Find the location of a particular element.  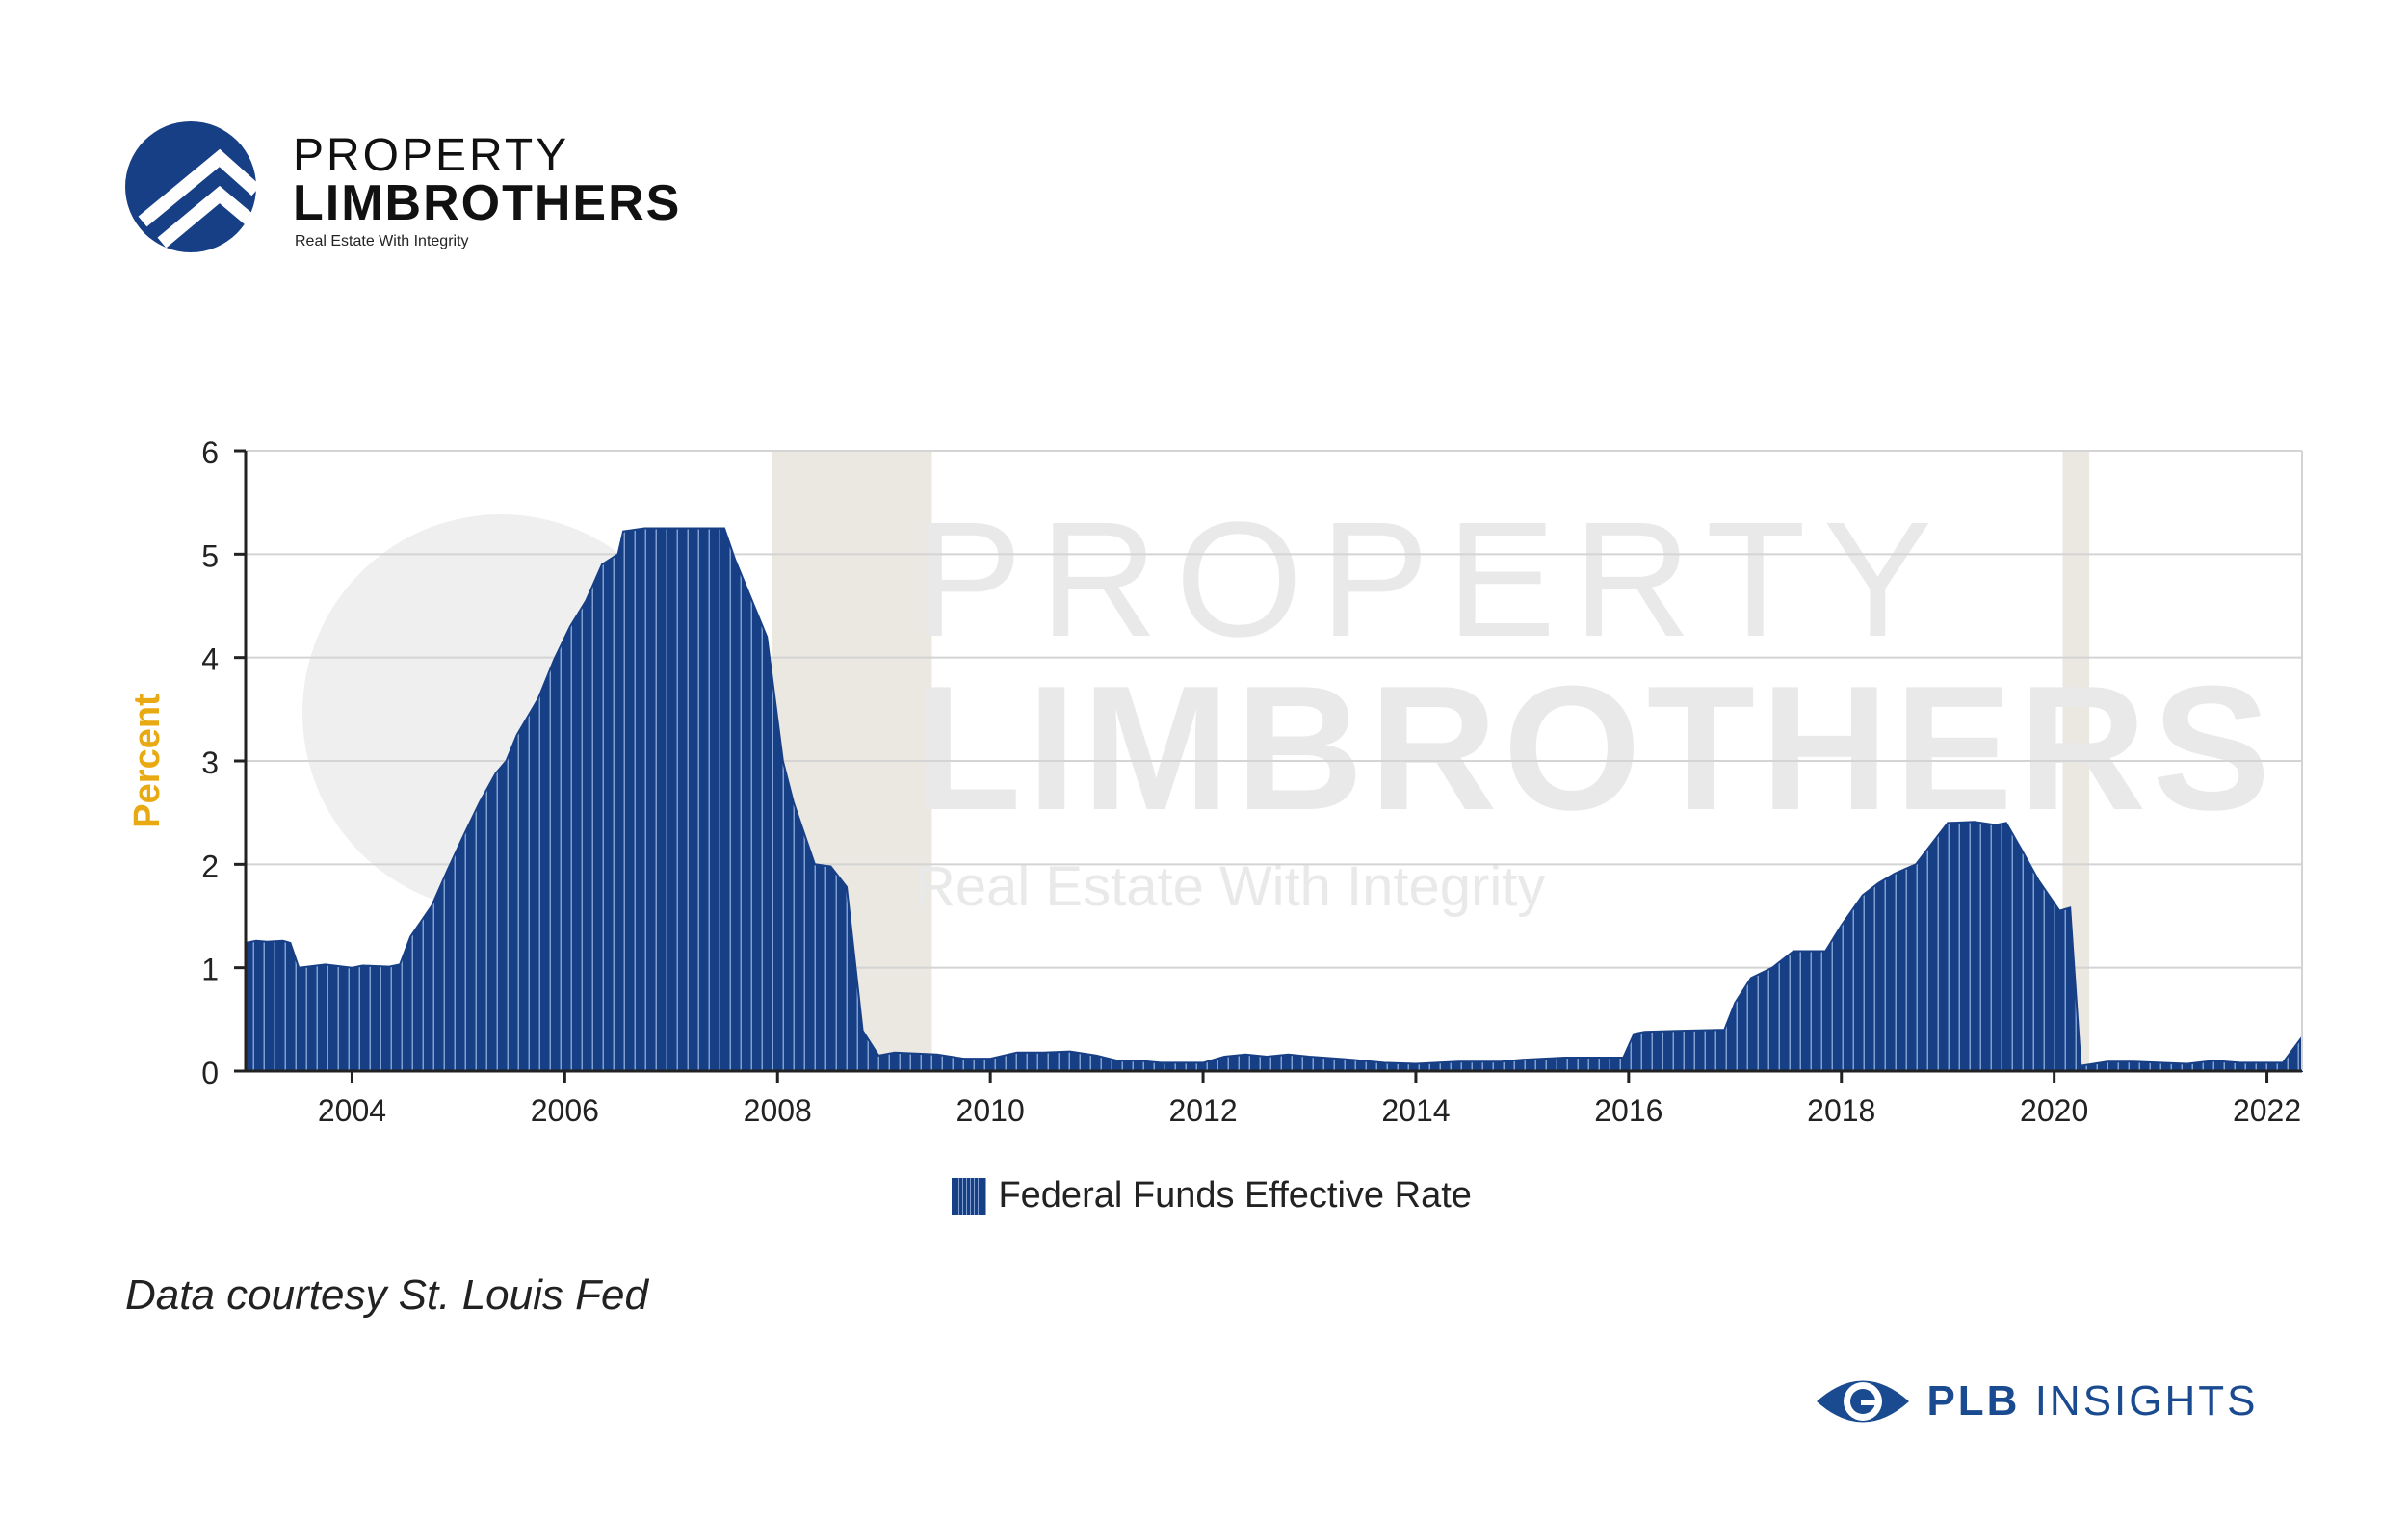

footer-title: PLB INSIGHTS is located at coordinates (2092, 1401).